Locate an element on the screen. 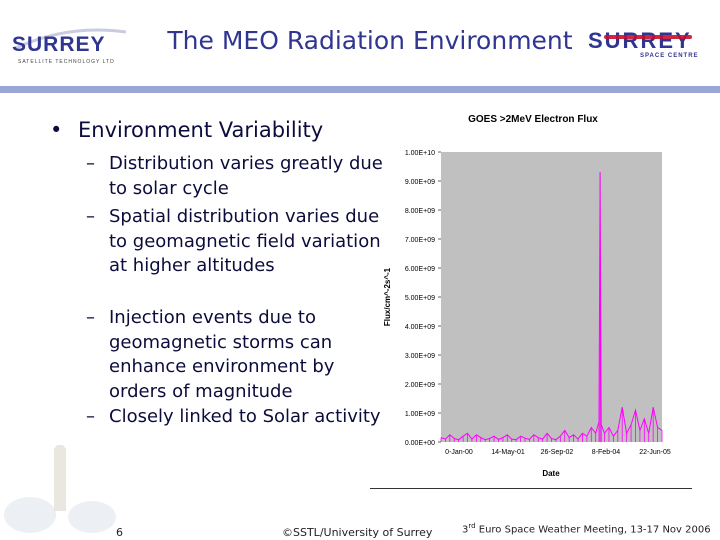  left-logo-tagline: SATELLITE TECHNOLOGY LTD is located at coordinates (66, 62).